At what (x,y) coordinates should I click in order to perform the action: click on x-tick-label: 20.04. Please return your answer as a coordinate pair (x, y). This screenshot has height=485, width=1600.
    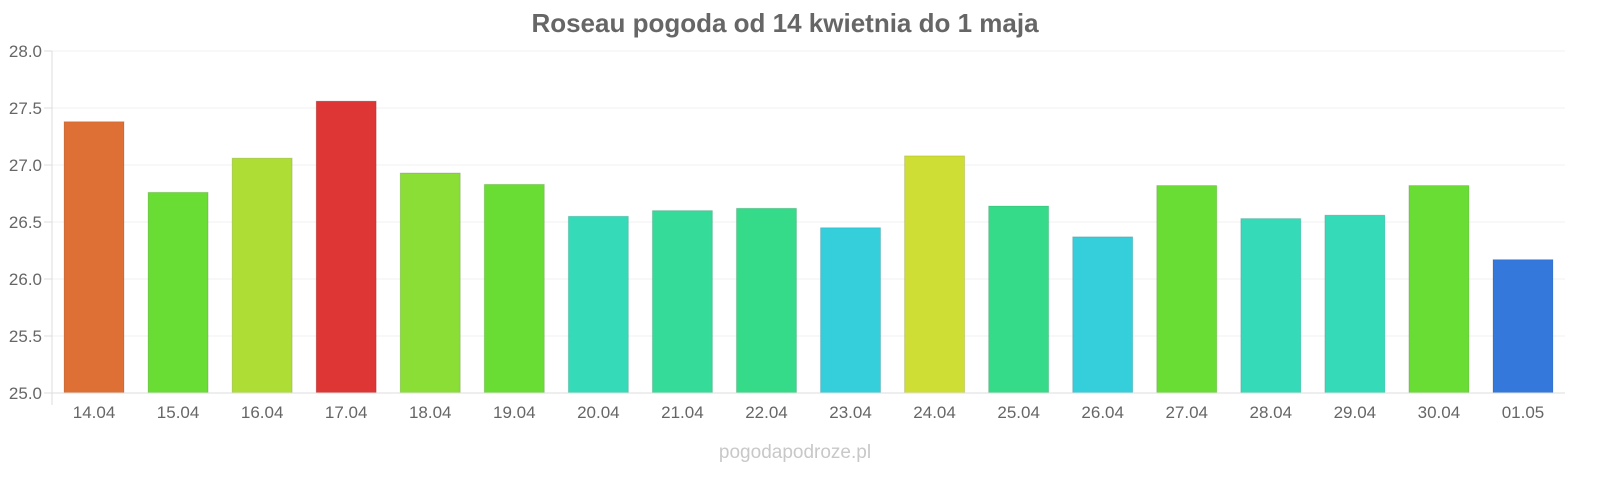
    Looking at the image, I should click on (598, 412).